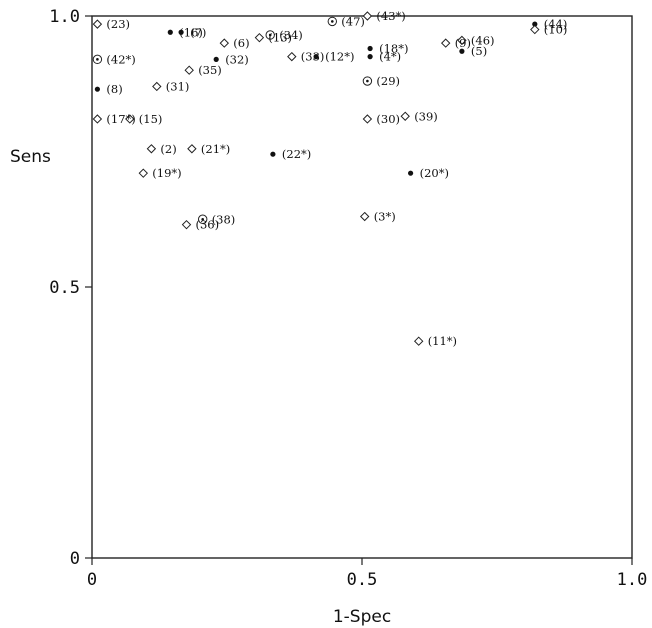 This screenshot has width=652, height=628. I want to click on point-label: (23), so click(118, 24).